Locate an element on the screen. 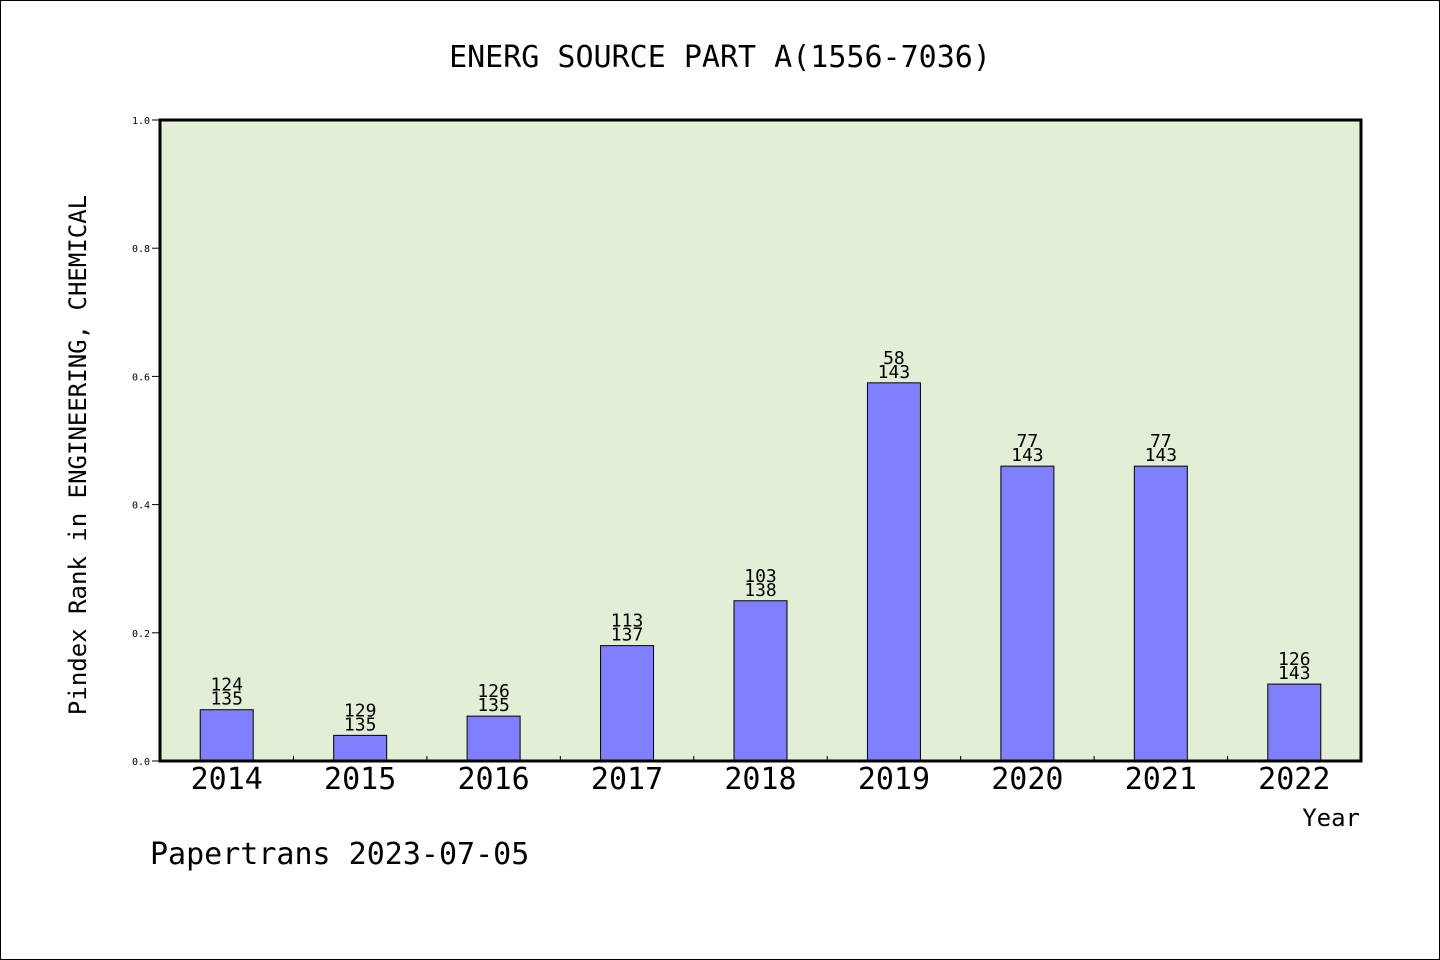 The width and height of the screenshot is (1440, 960). bar-rank-label: 113 is located at coordinates (627, 621).